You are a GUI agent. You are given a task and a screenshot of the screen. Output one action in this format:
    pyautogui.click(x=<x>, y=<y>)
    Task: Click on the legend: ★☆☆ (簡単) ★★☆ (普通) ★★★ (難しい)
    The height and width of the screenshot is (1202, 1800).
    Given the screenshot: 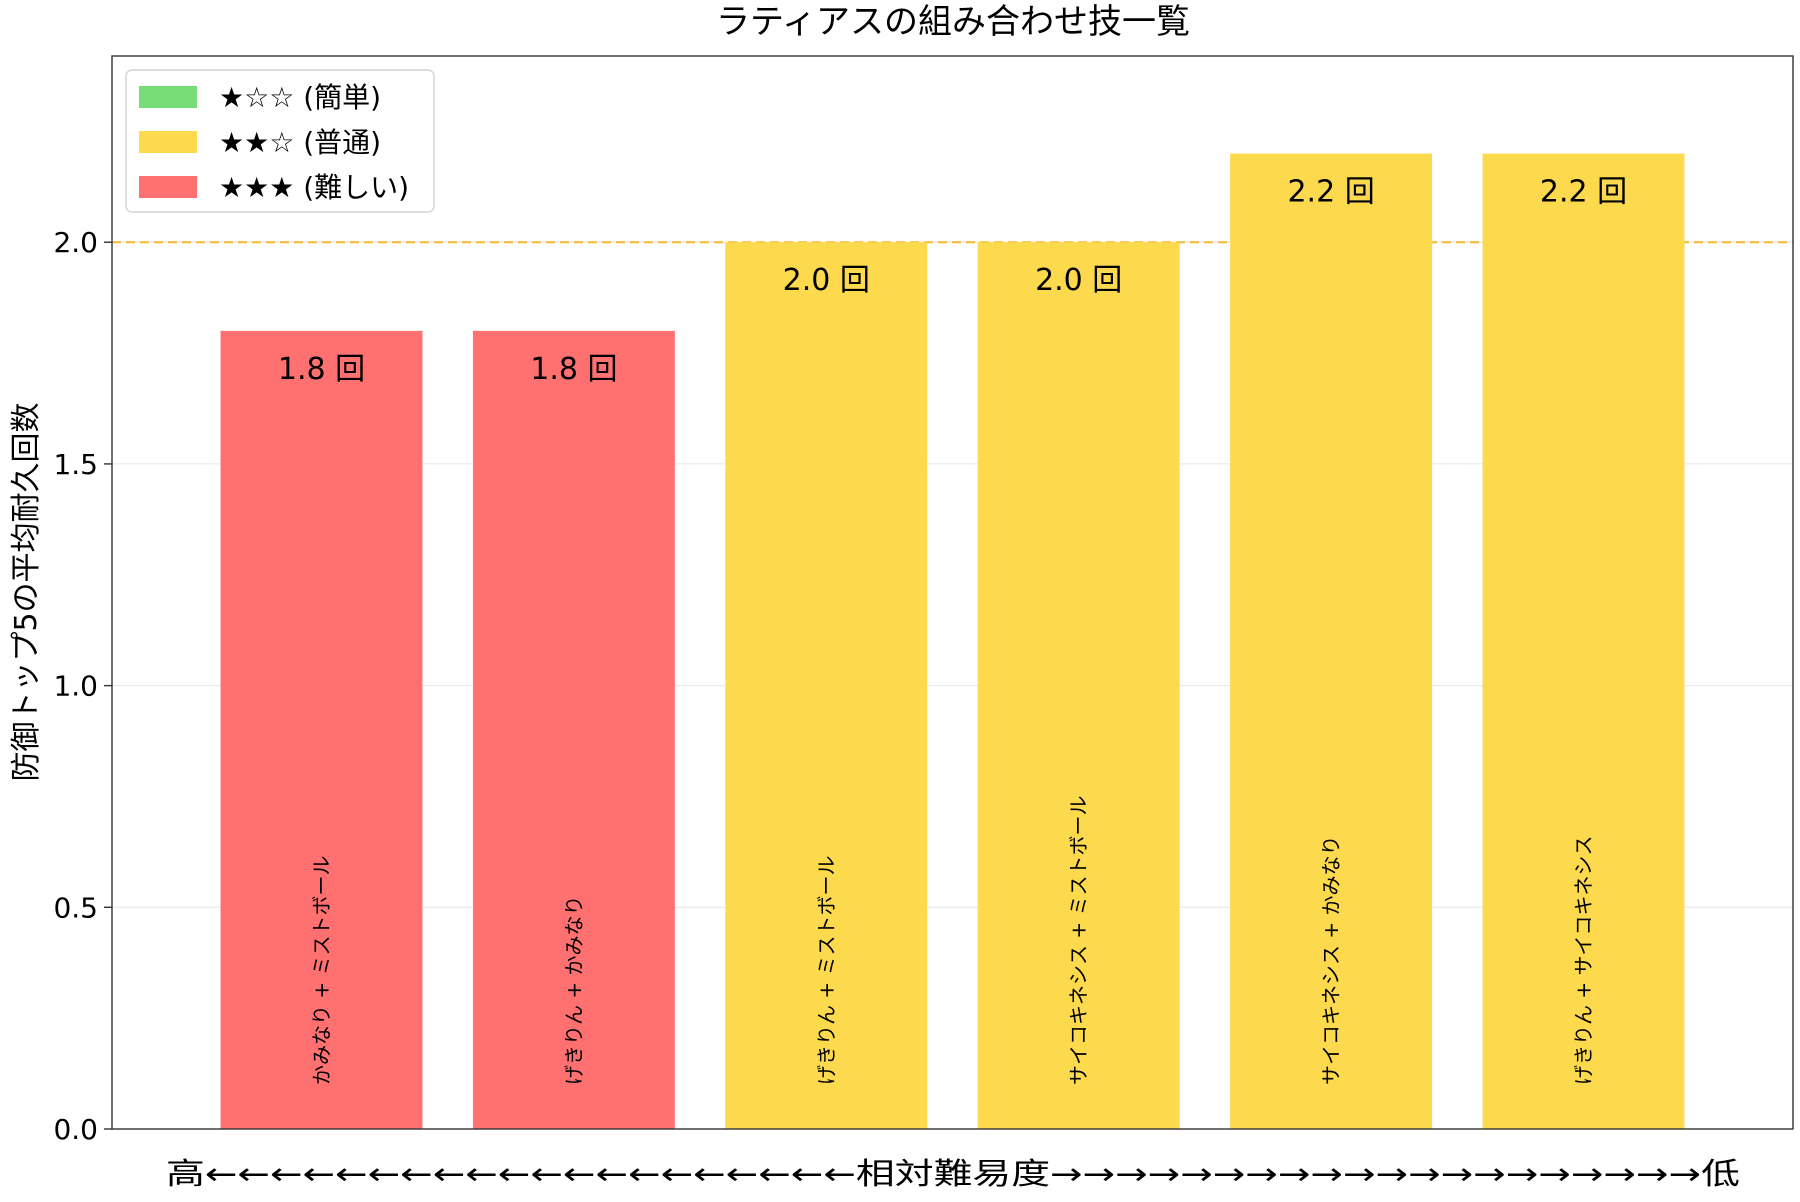 What is the action you would take?
    pyautogui.click(x=280, y=141)
    